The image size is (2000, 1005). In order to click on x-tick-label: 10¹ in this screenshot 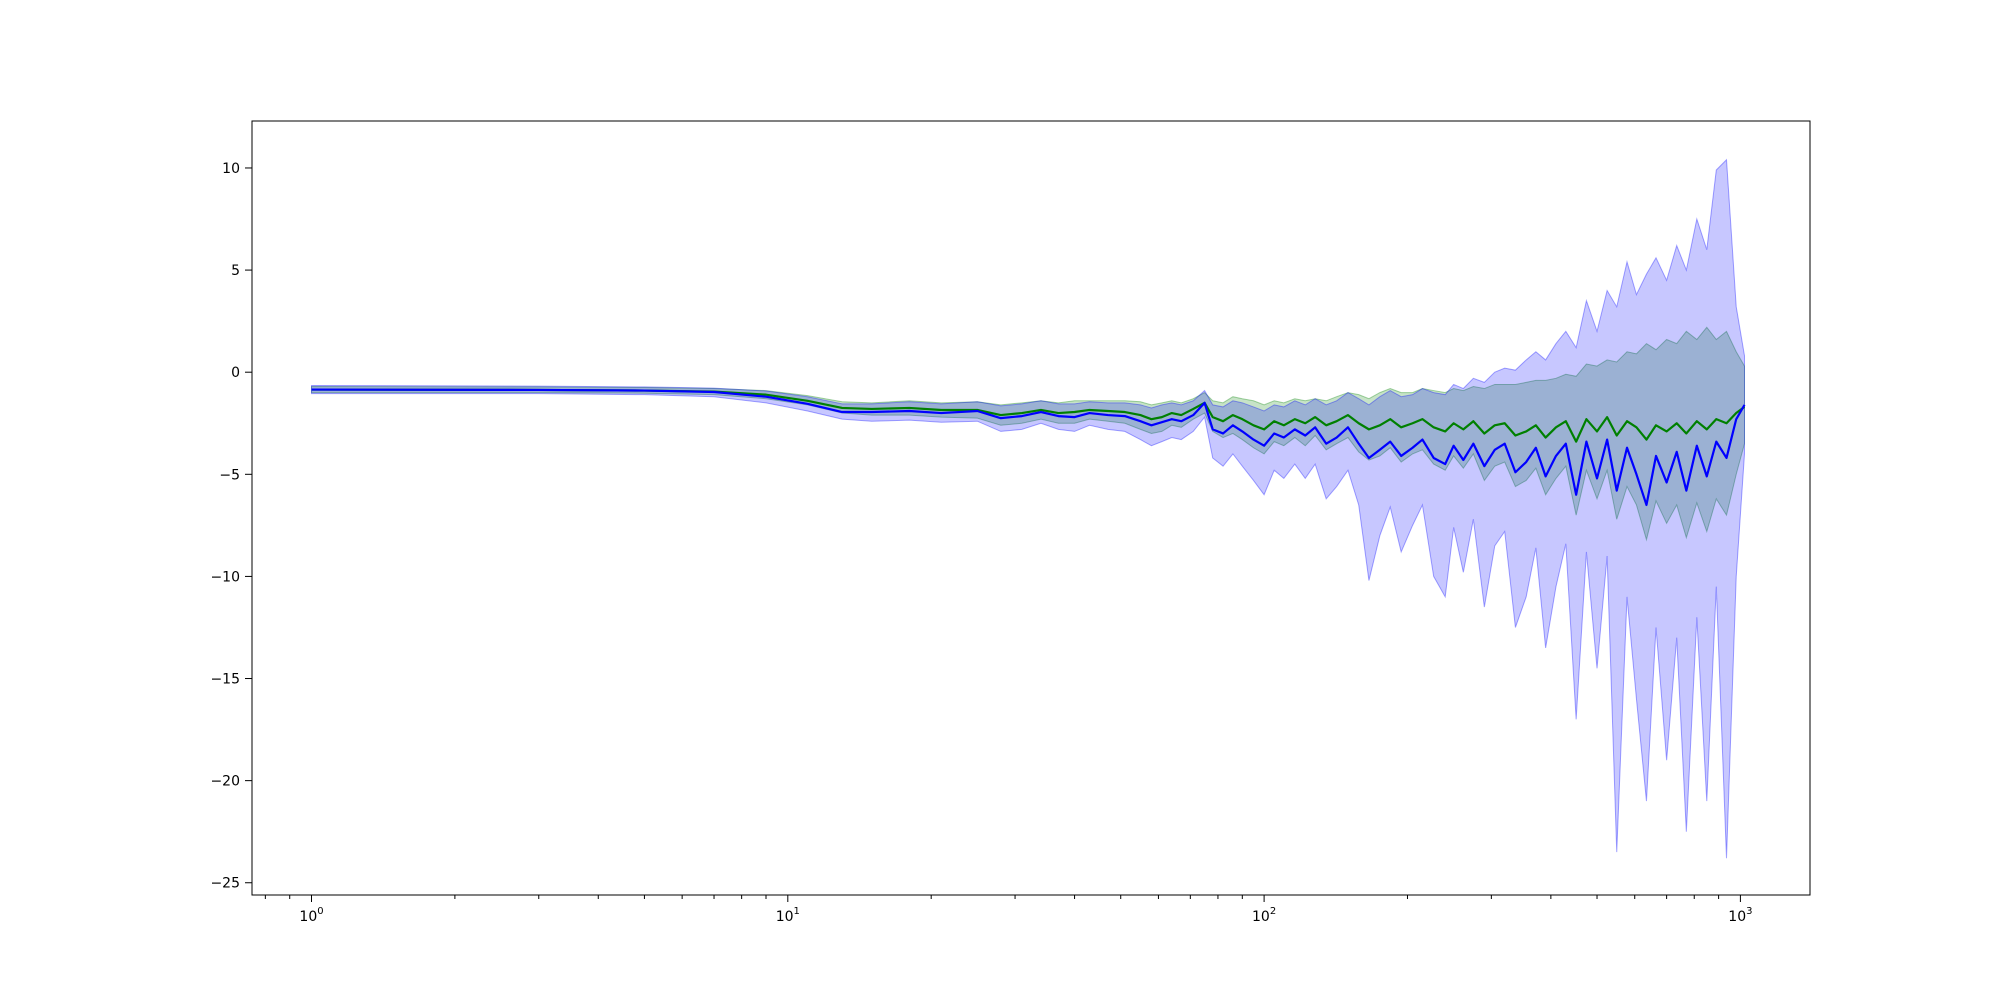, I will do `click(788, 915)`.